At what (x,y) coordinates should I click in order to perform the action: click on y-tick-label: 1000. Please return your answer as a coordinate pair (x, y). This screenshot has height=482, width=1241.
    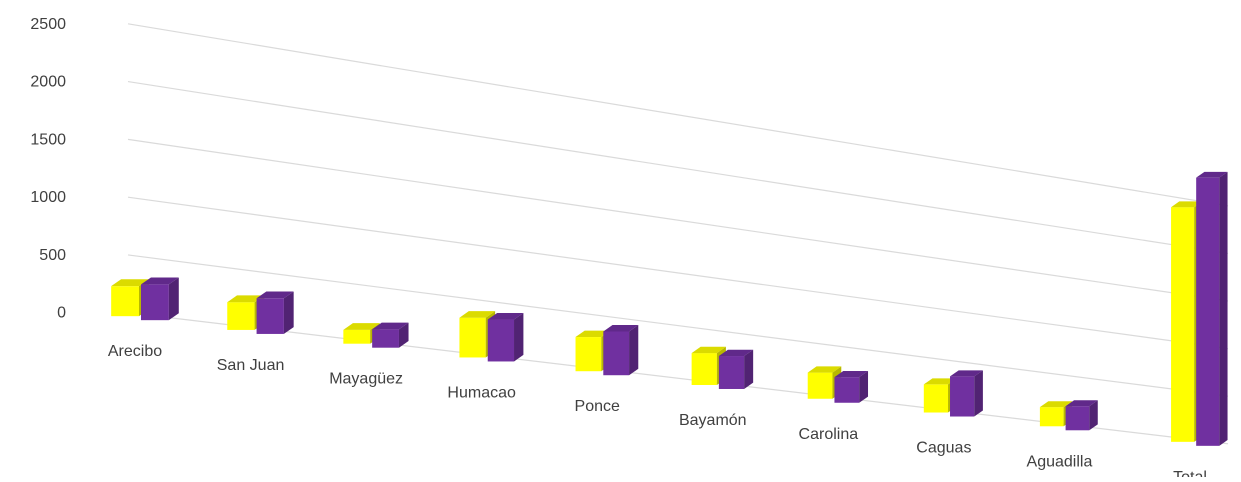
    Looking at the image, I should click on (48, 197).